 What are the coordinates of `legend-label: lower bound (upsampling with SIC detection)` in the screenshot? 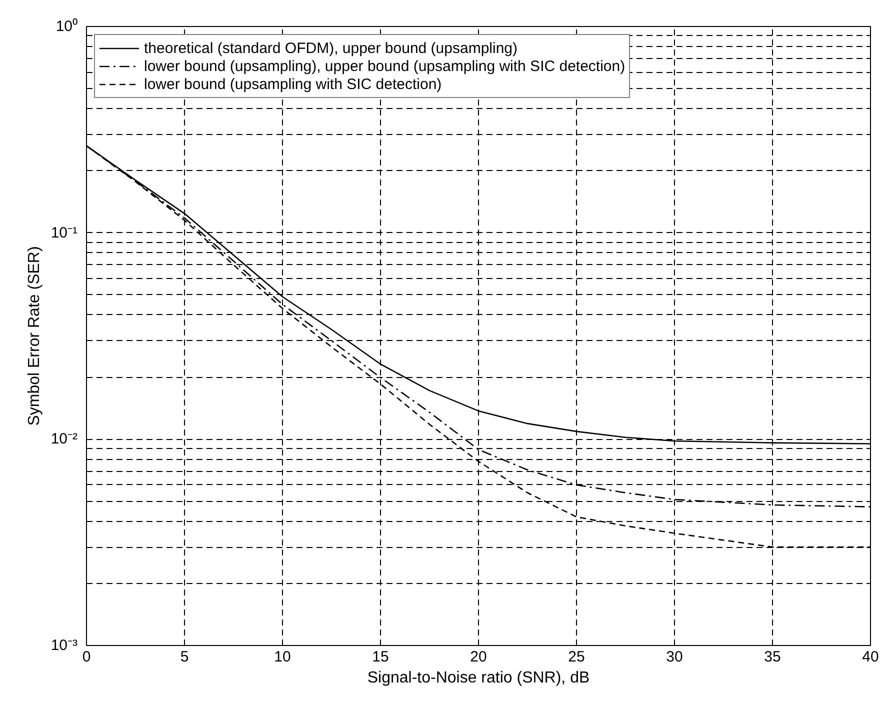 It's located at (293, 84).